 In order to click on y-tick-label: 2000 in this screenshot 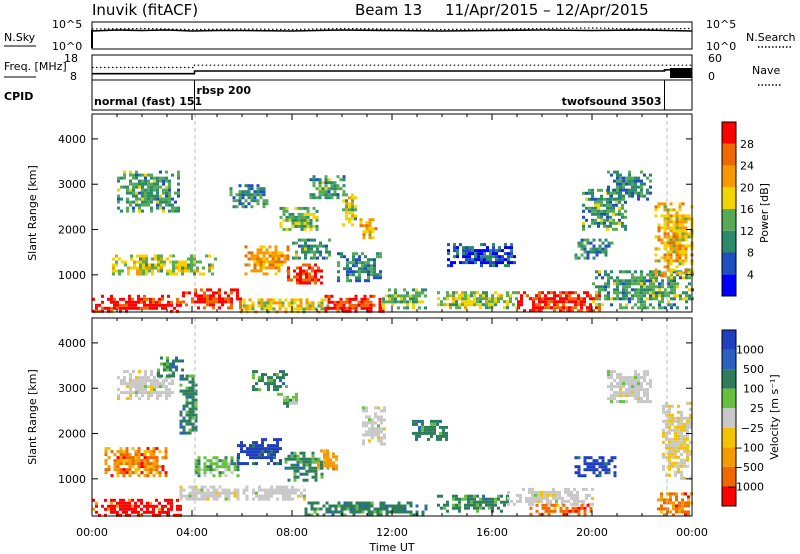, I will do `click(72, 230)`.